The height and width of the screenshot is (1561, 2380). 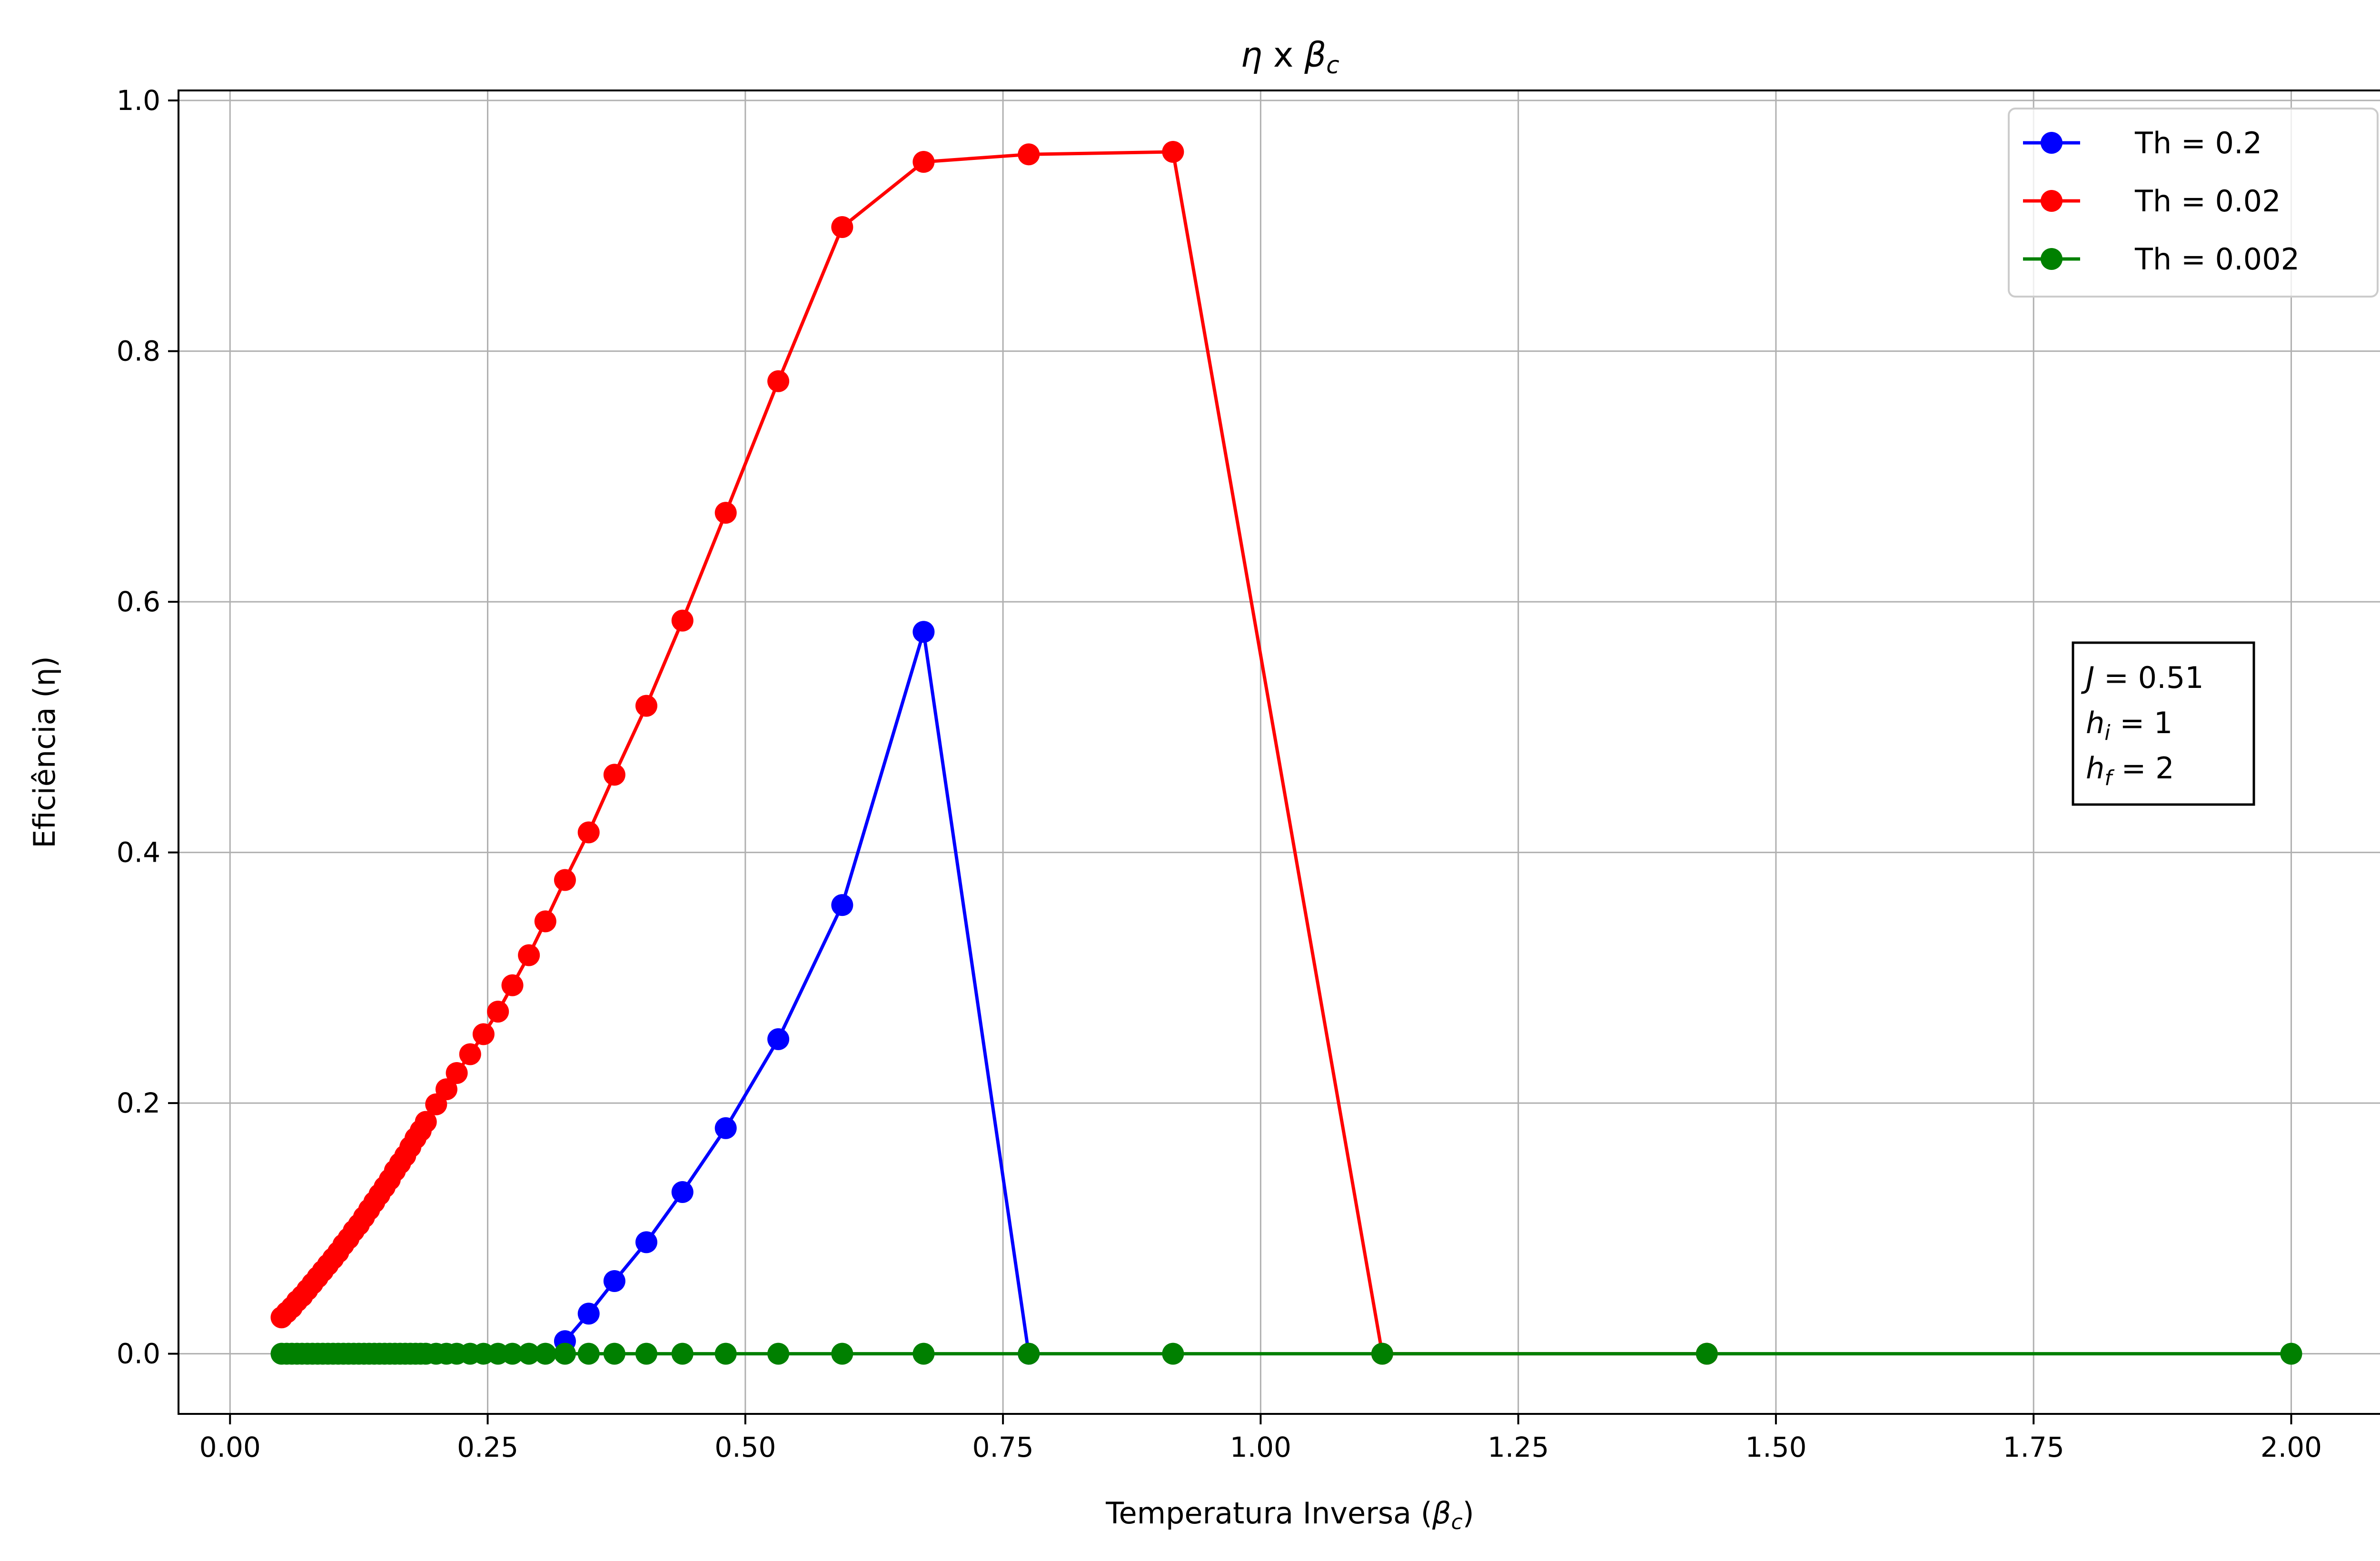 I want to click on y-axis-label: Eficiência (η), so click(x=44, y=752).